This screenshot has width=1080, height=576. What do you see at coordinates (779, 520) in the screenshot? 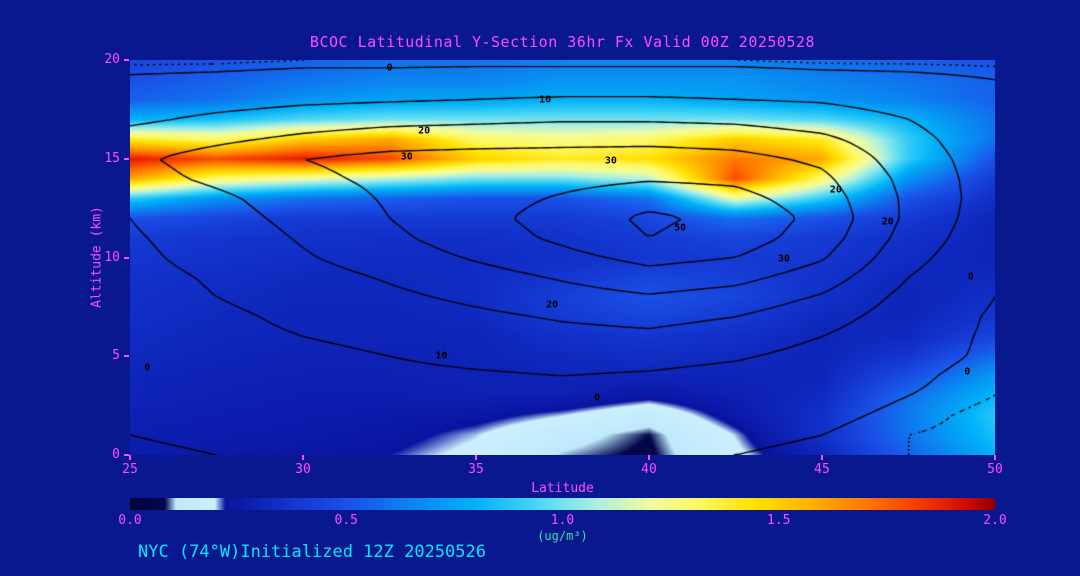
I see `colorbar-tick-label: 1.5` at bounding box center [779, 520].